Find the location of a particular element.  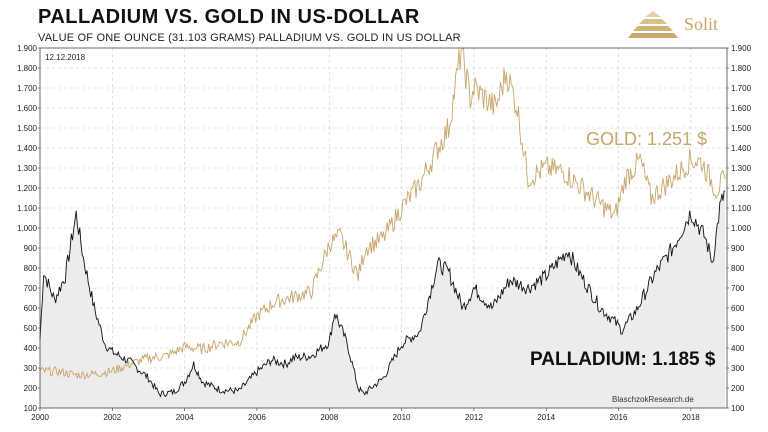

y-tick-label-left: 300 is located at coordinates (31, 368).